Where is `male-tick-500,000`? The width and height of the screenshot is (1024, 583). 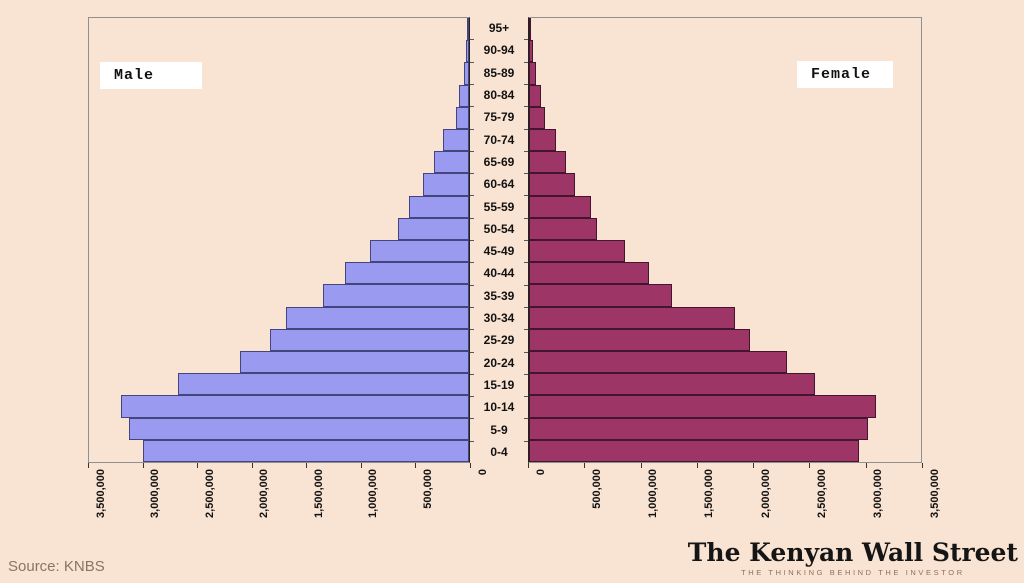
male-tick-500,000 is located at coordinates (415, 465).